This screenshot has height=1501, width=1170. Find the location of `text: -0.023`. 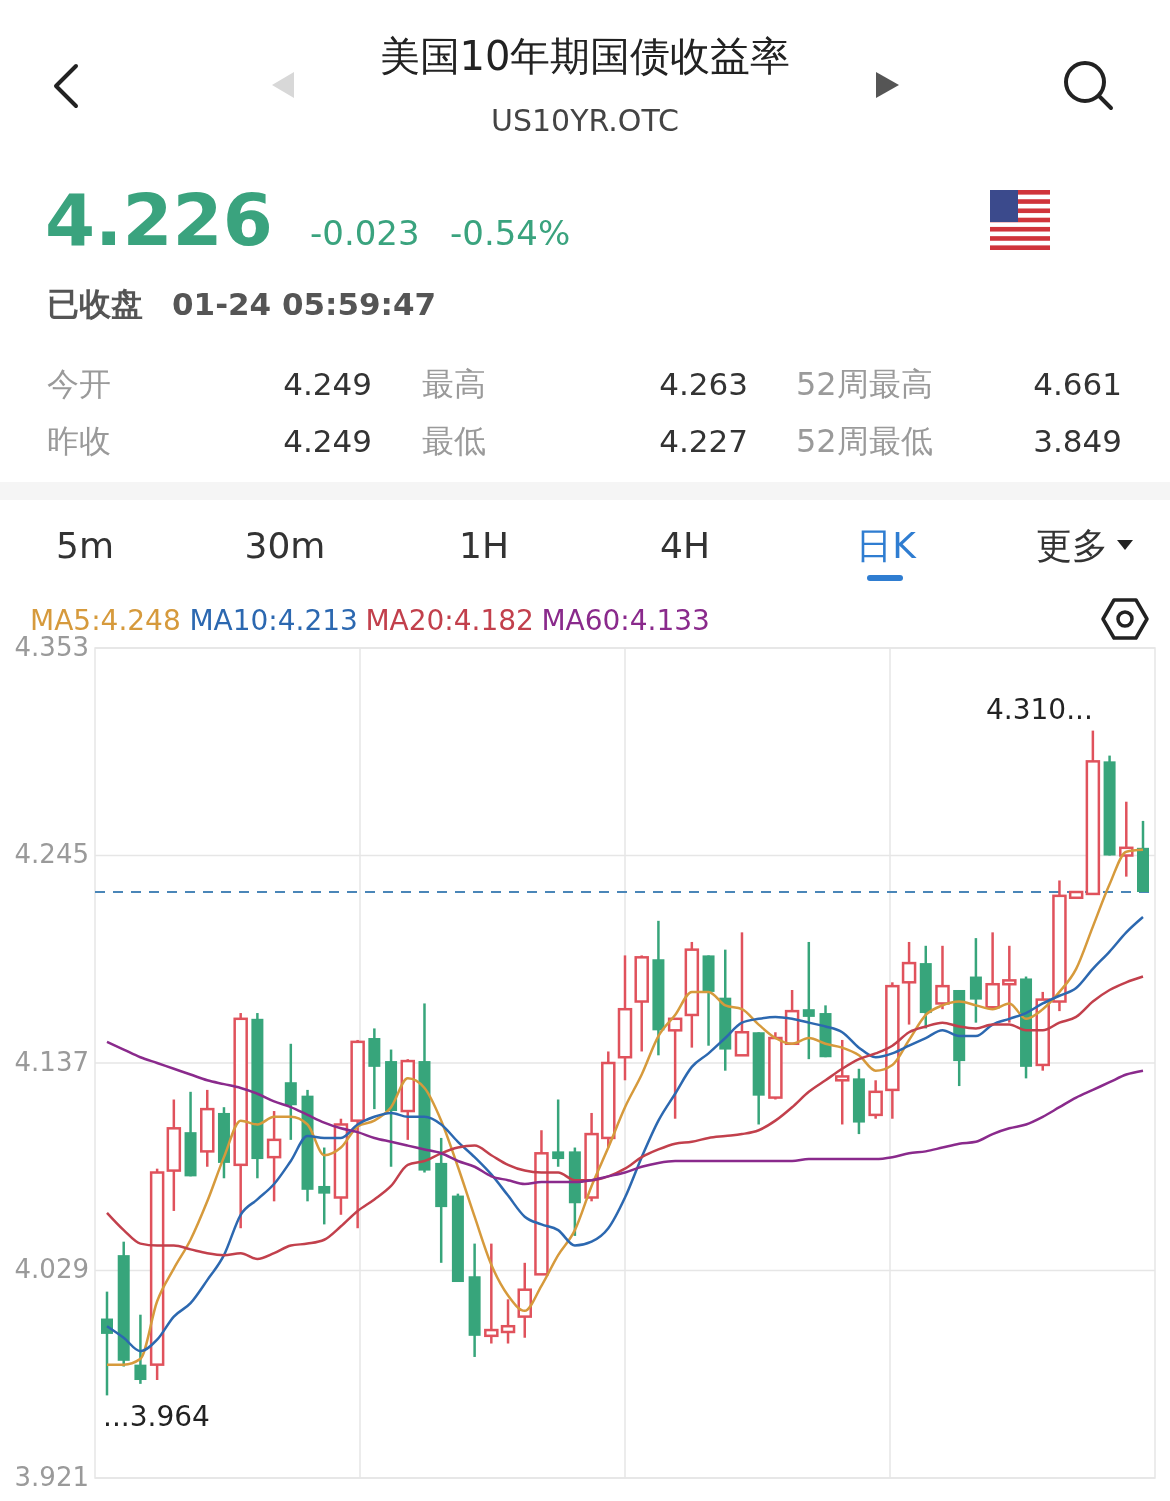

text: -0.023 is located at coordinates (365, 233).